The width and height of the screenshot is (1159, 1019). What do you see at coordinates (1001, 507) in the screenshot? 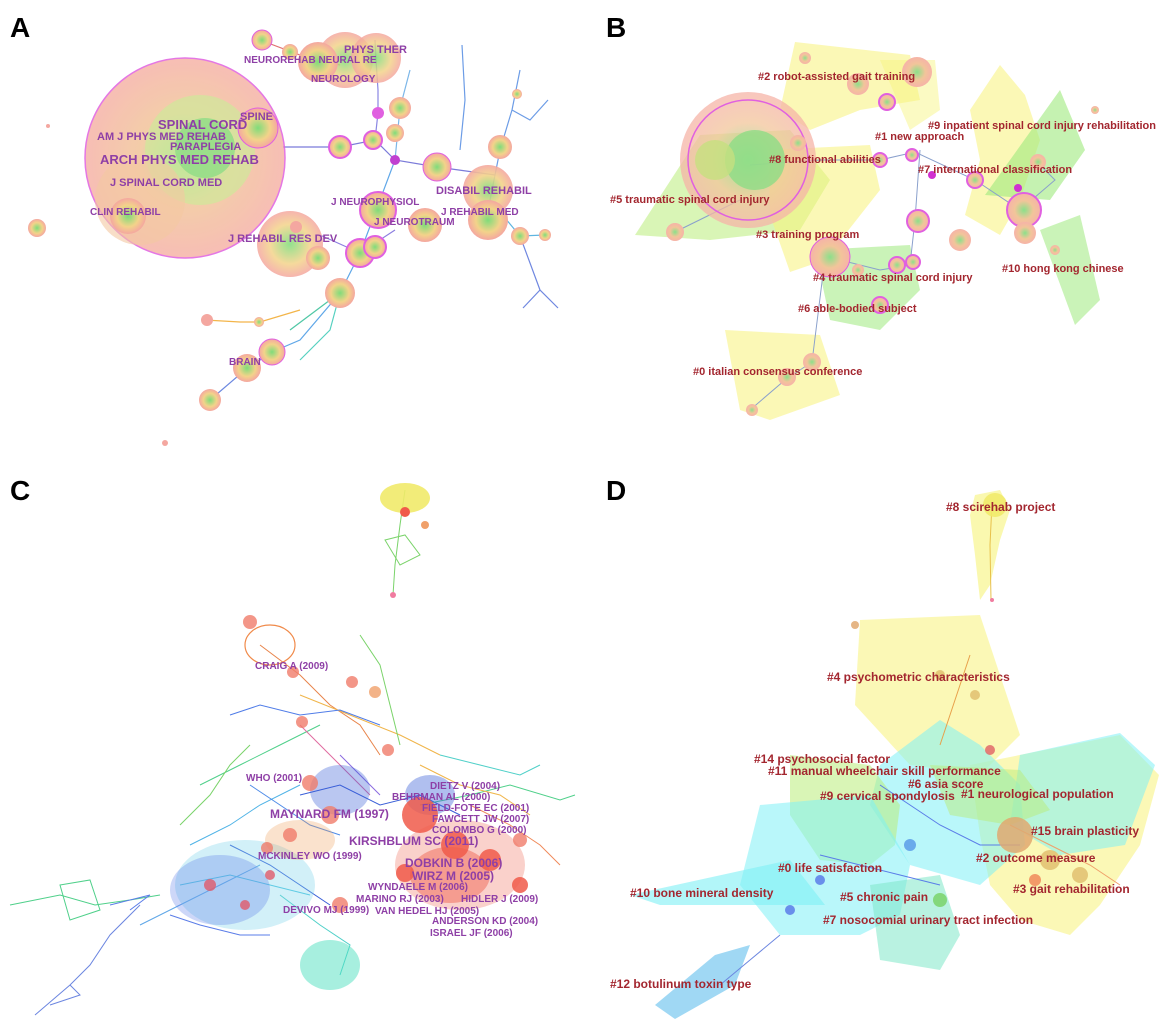
I see `cluster-label-8: #8 scirehab project` at bounding box center [1001, 507].